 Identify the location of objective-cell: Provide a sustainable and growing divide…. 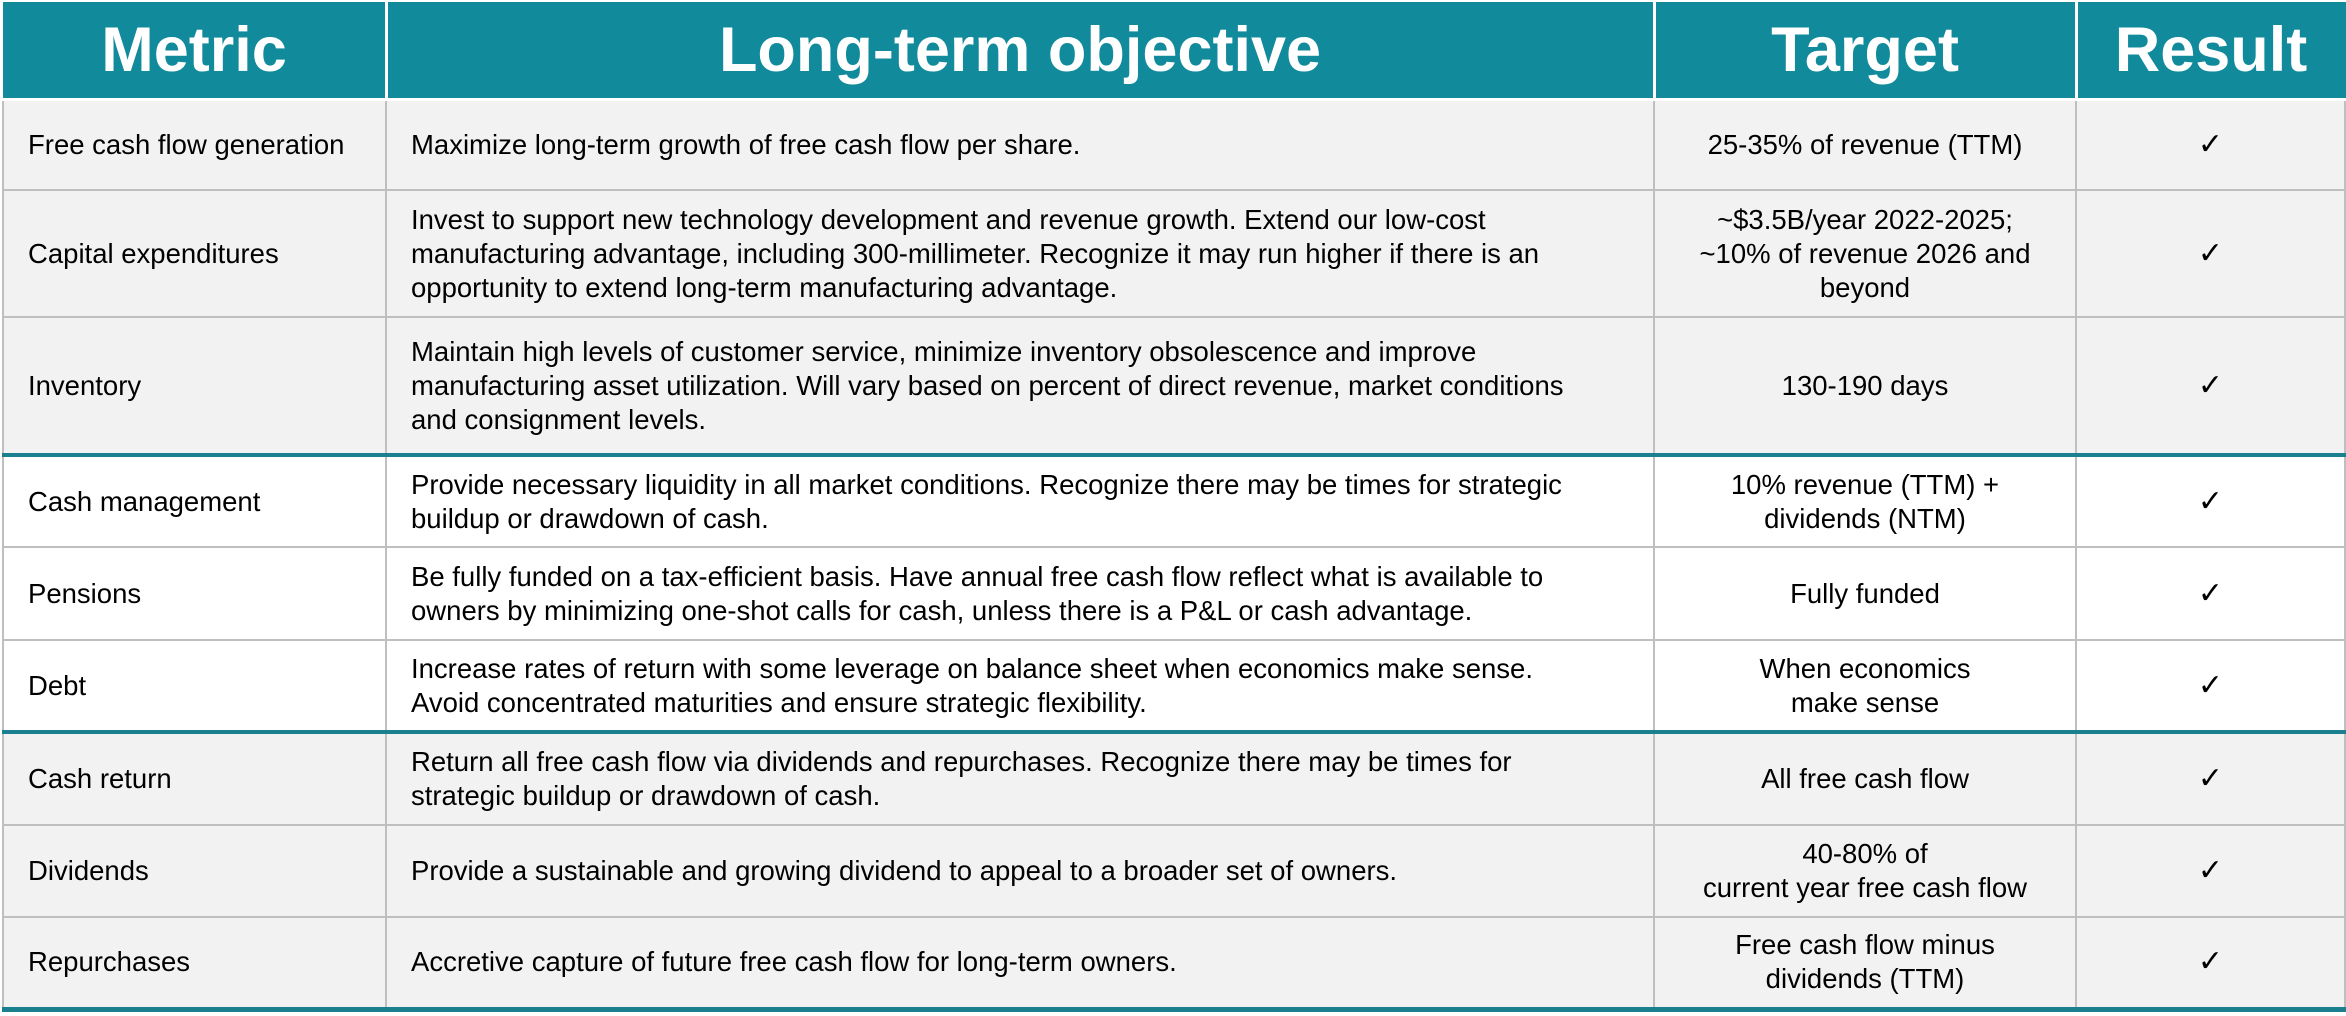
(1020, 870).